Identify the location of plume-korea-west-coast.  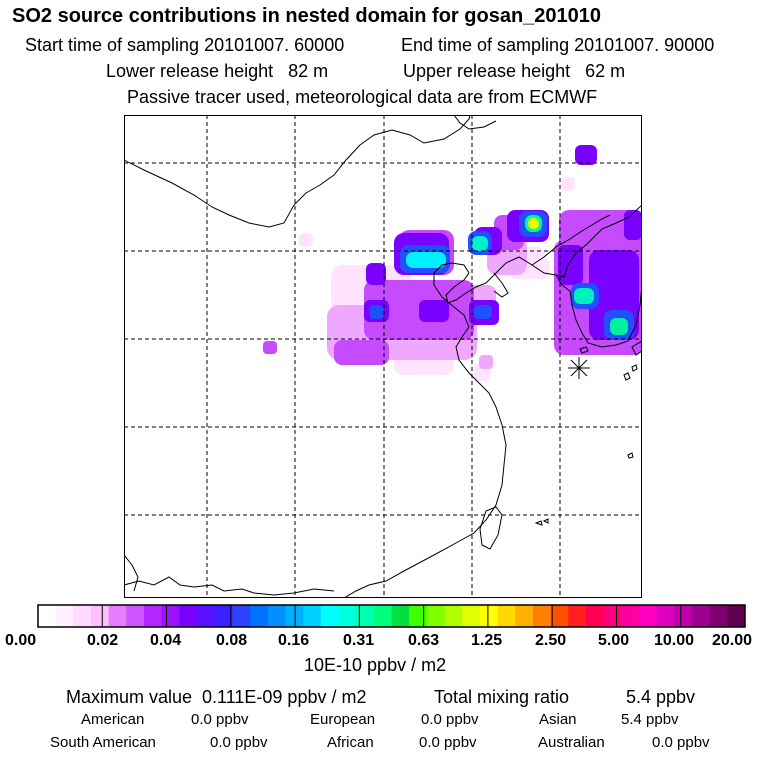
(584, 296).